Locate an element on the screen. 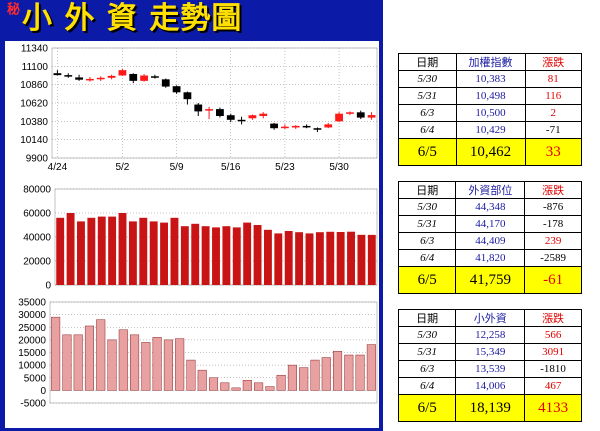 This screenshot has height=431, width=600. y-tick-label: 10620 is located at coordinates (34, 104).